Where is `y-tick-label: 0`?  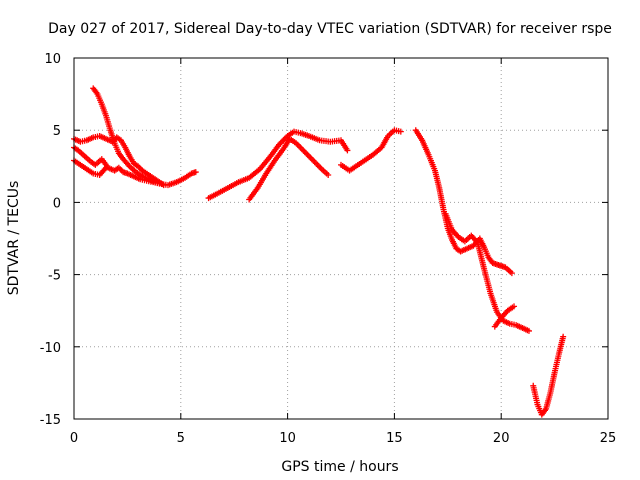 y-tick-label: 0 is located at coordinates (57, 203).